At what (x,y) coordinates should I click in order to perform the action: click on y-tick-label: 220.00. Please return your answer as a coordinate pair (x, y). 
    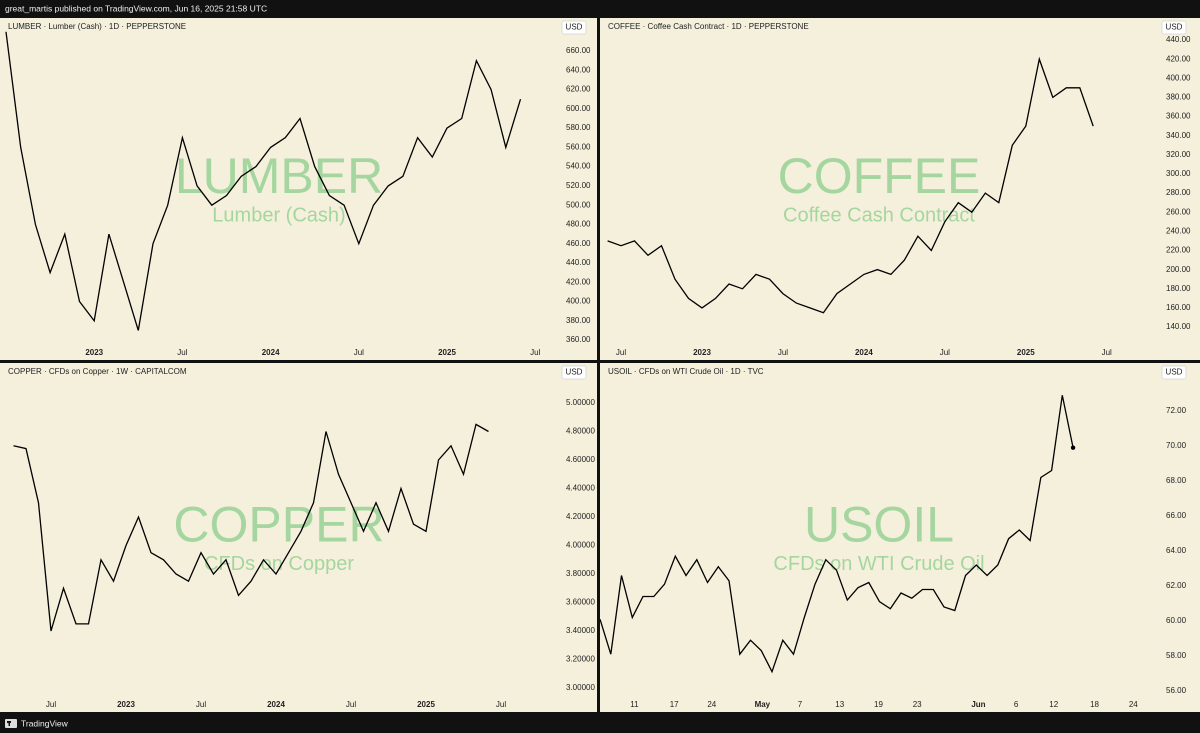
    Looking at the image, I should click on (1178, 250).